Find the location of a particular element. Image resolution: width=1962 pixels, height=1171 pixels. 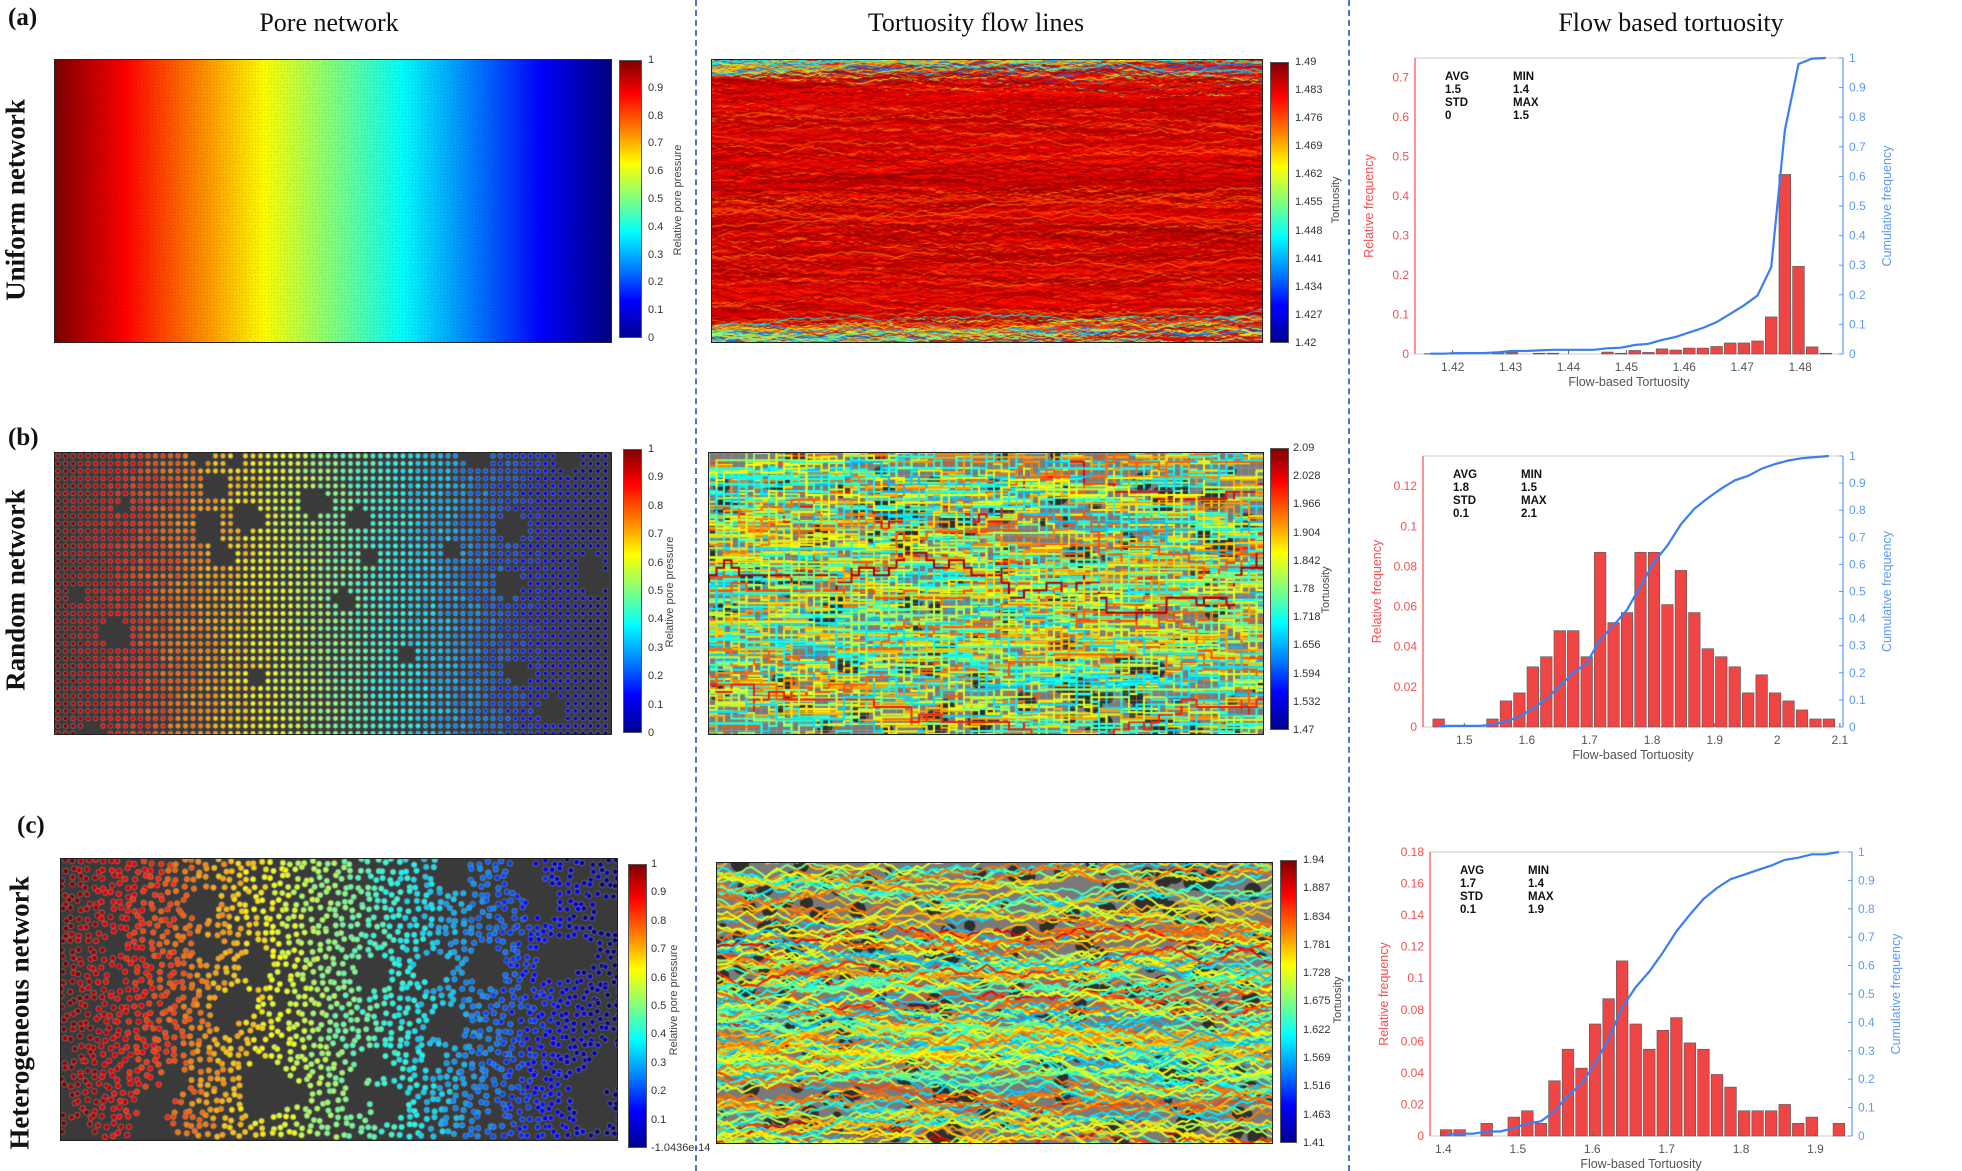

row-label-uniform: Uniform network is located at coordinates (15, 200).